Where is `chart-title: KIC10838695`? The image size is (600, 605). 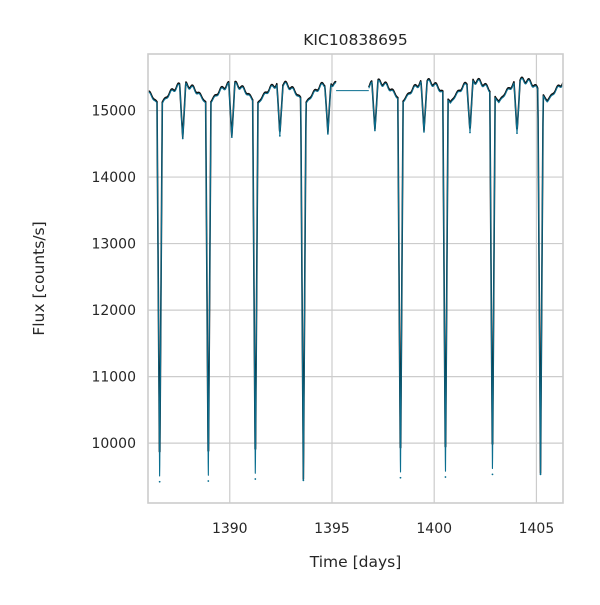
chart-title: KIC10838695 is located at coordinates (355, 40).